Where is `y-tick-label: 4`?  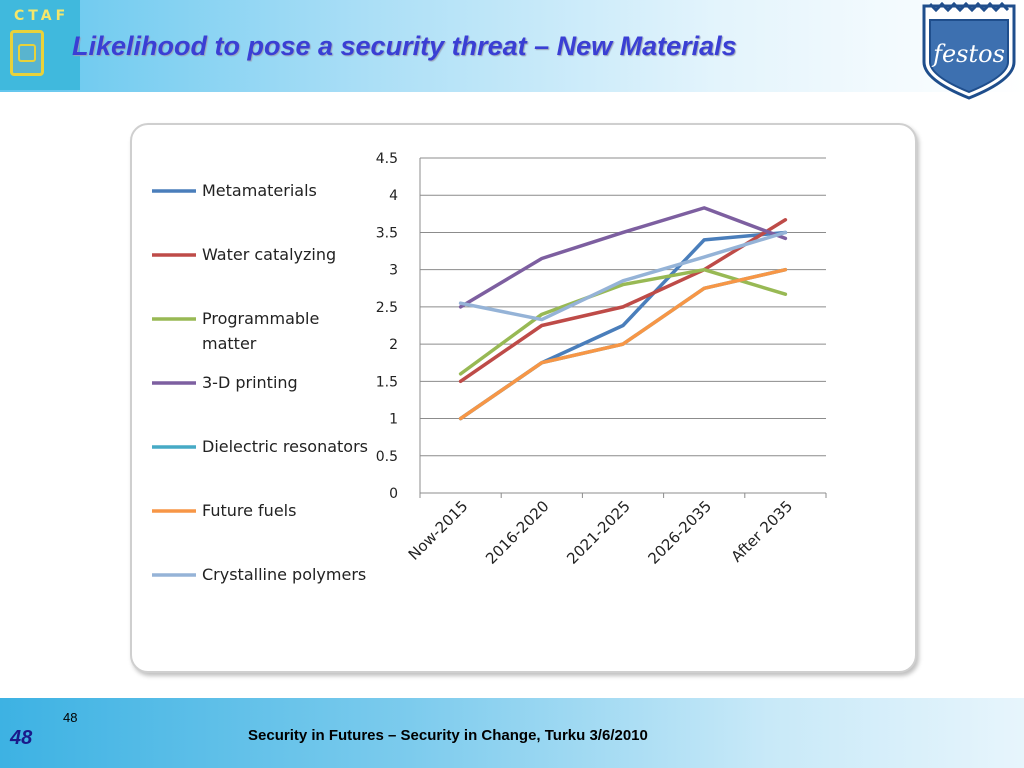
y-tick-label: 4 is located at coordinates (393, 196).